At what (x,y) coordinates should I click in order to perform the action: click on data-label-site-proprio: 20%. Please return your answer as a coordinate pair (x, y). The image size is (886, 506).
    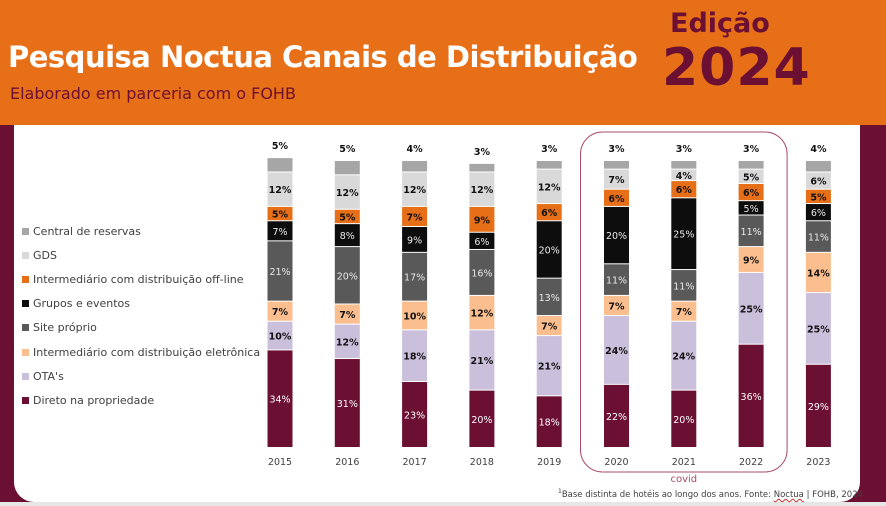
    Looking at the image, I should click on (347, 276).